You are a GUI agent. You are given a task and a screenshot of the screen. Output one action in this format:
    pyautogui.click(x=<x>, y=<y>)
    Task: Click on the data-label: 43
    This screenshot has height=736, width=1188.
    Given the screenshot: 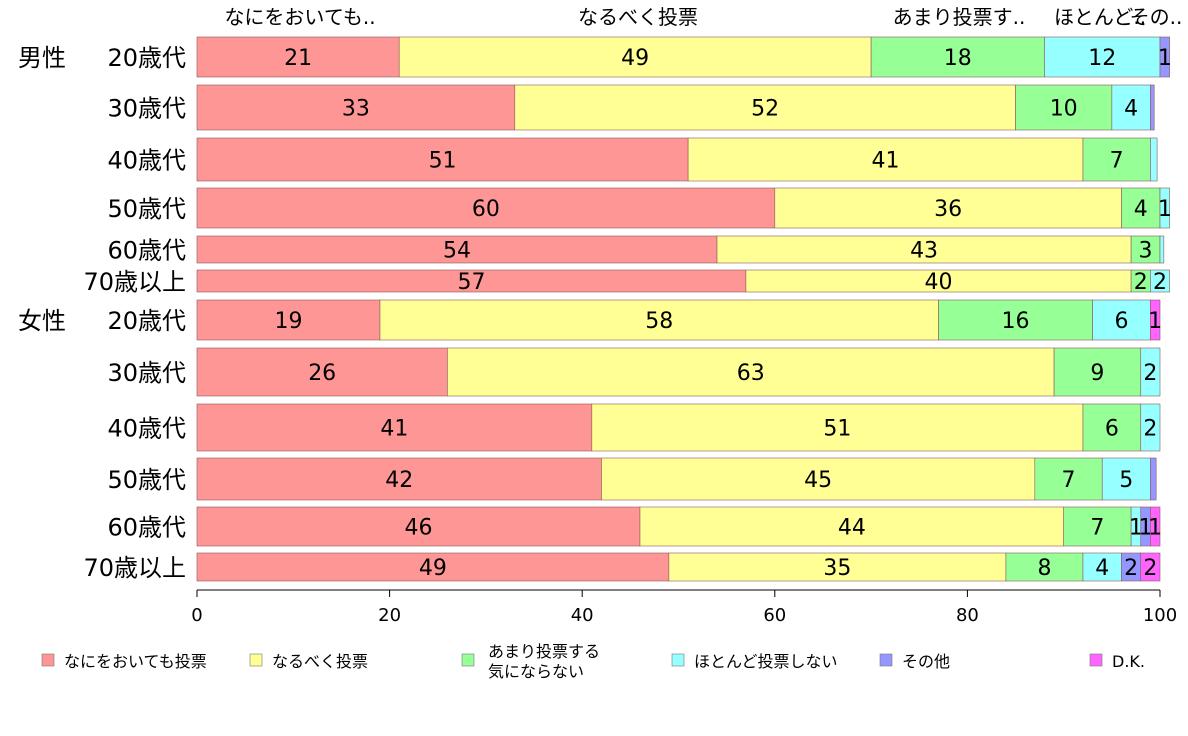 What is the action you would take?
    pyautogui.click(x=924, y=251)
    